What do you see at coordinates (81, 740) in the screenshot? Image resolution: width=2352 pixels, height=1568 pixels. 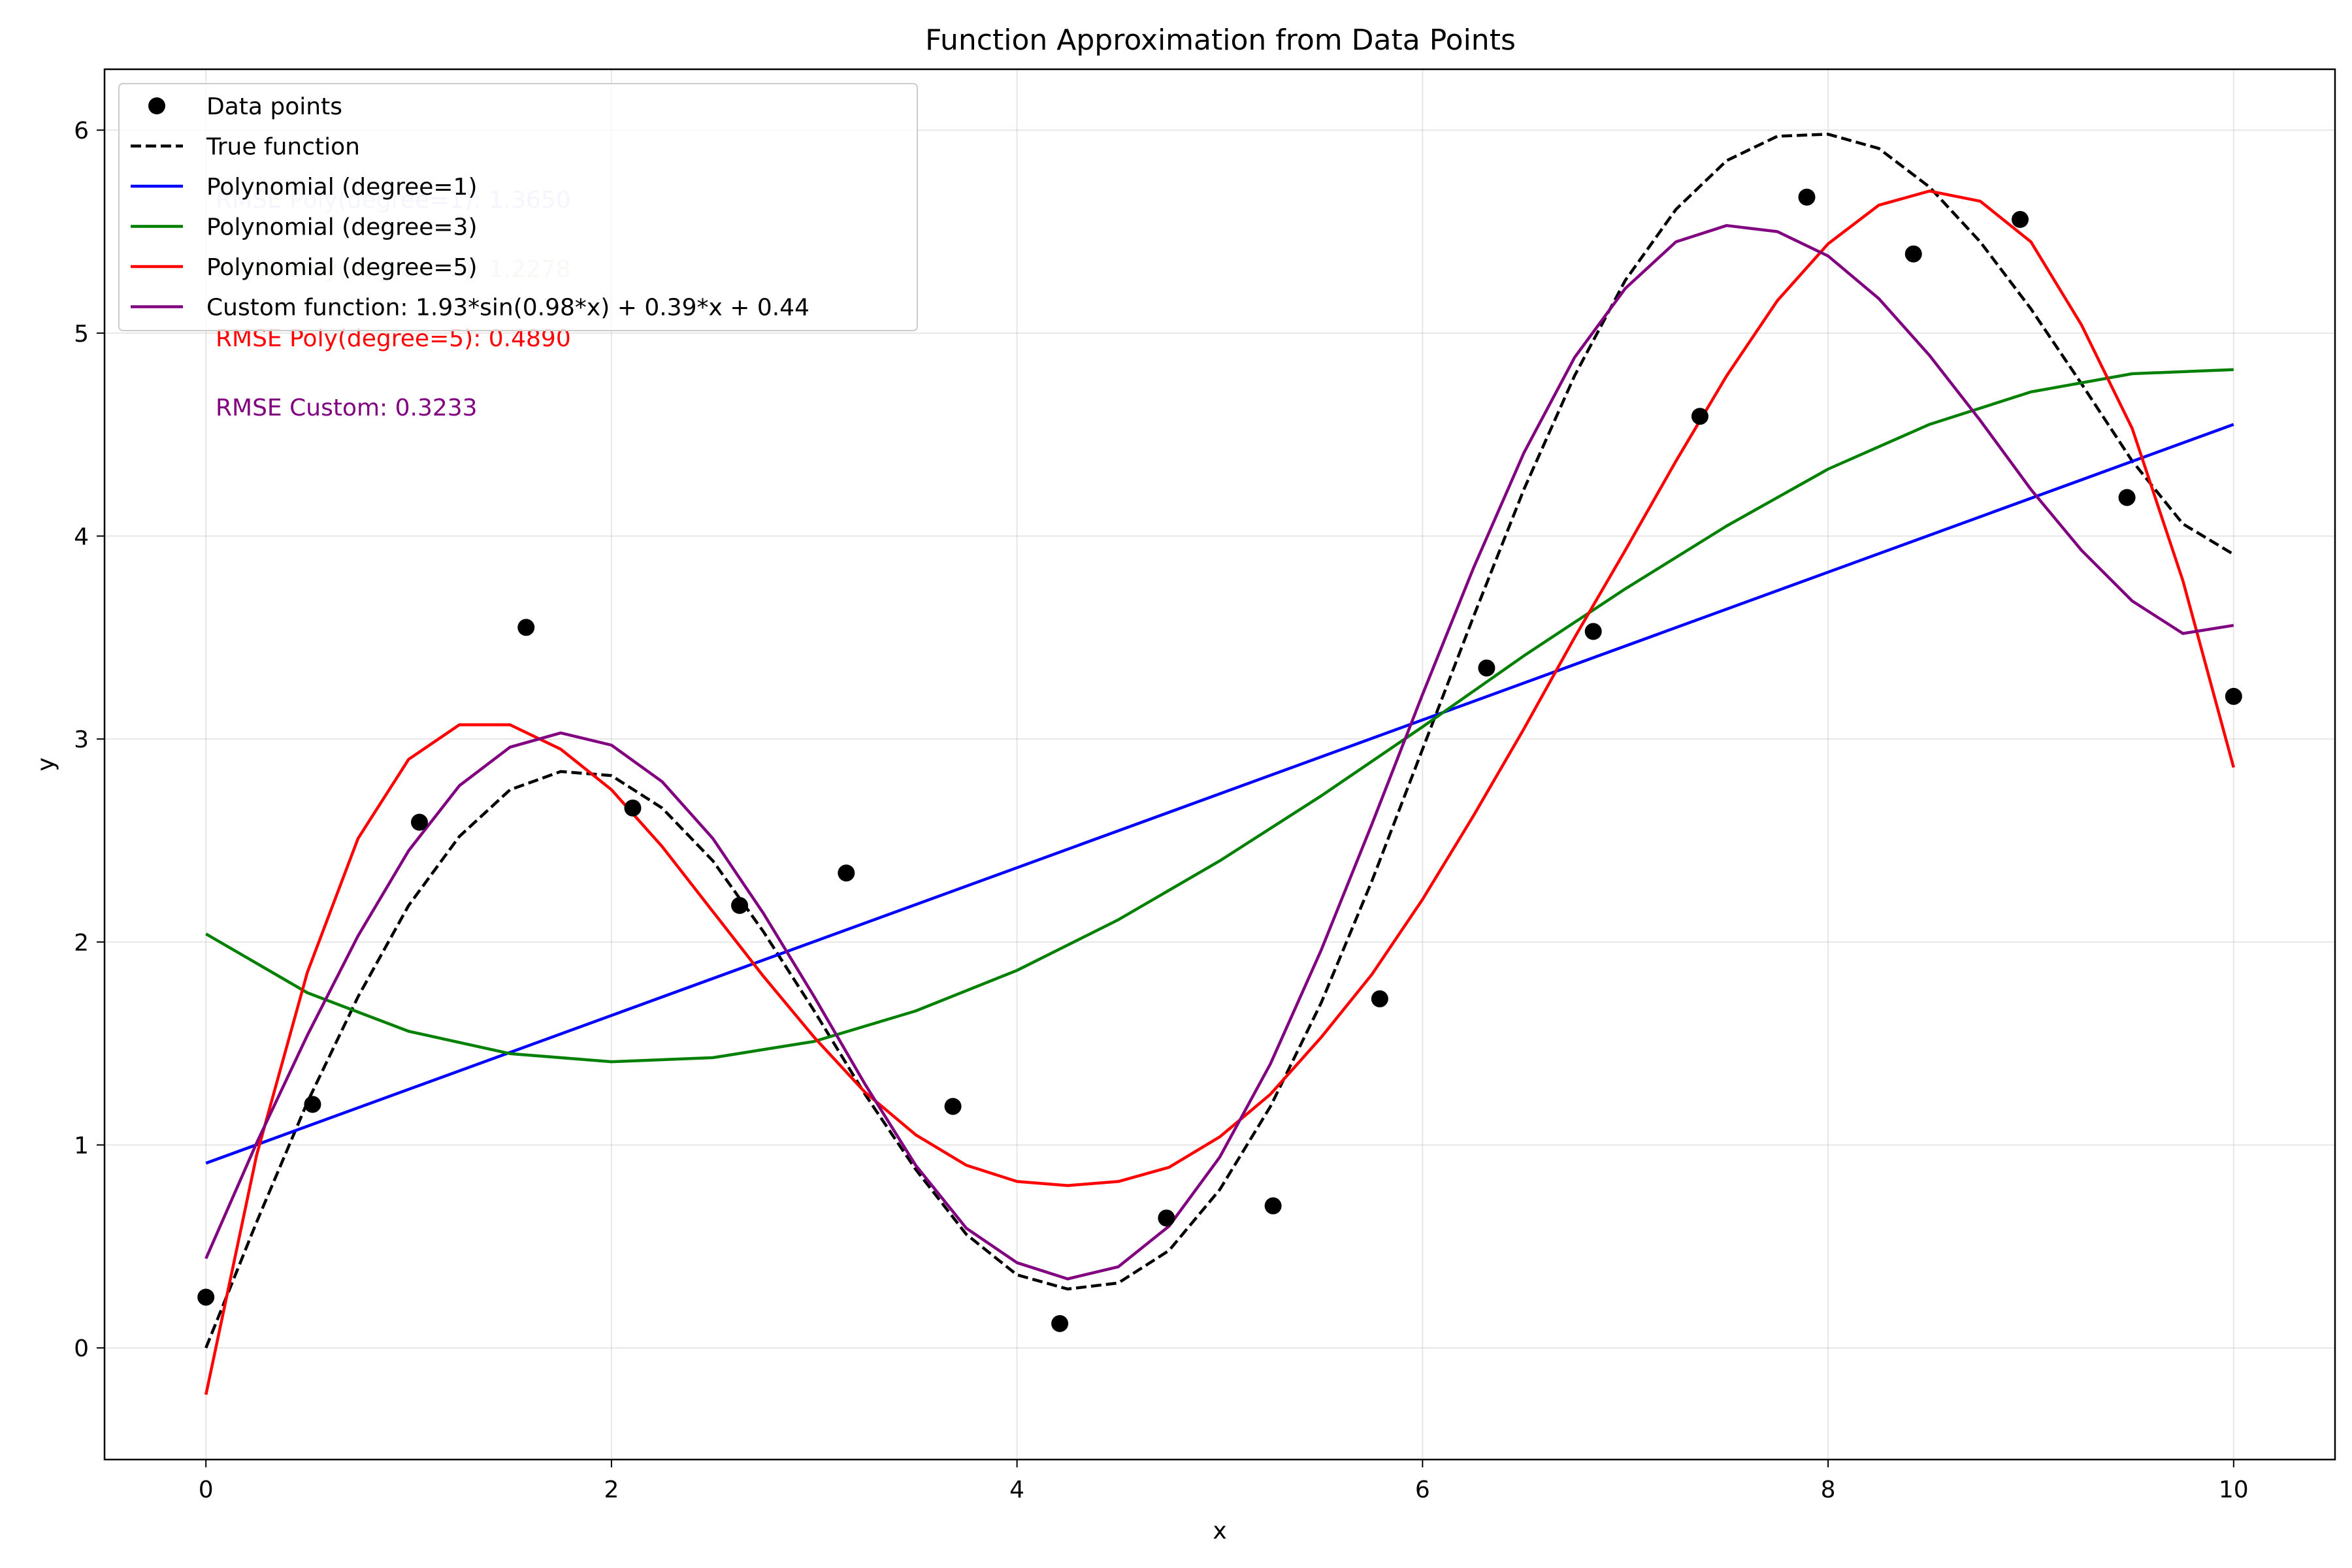 I see `y-tick-label: 3` at bounding box center [81, 740].